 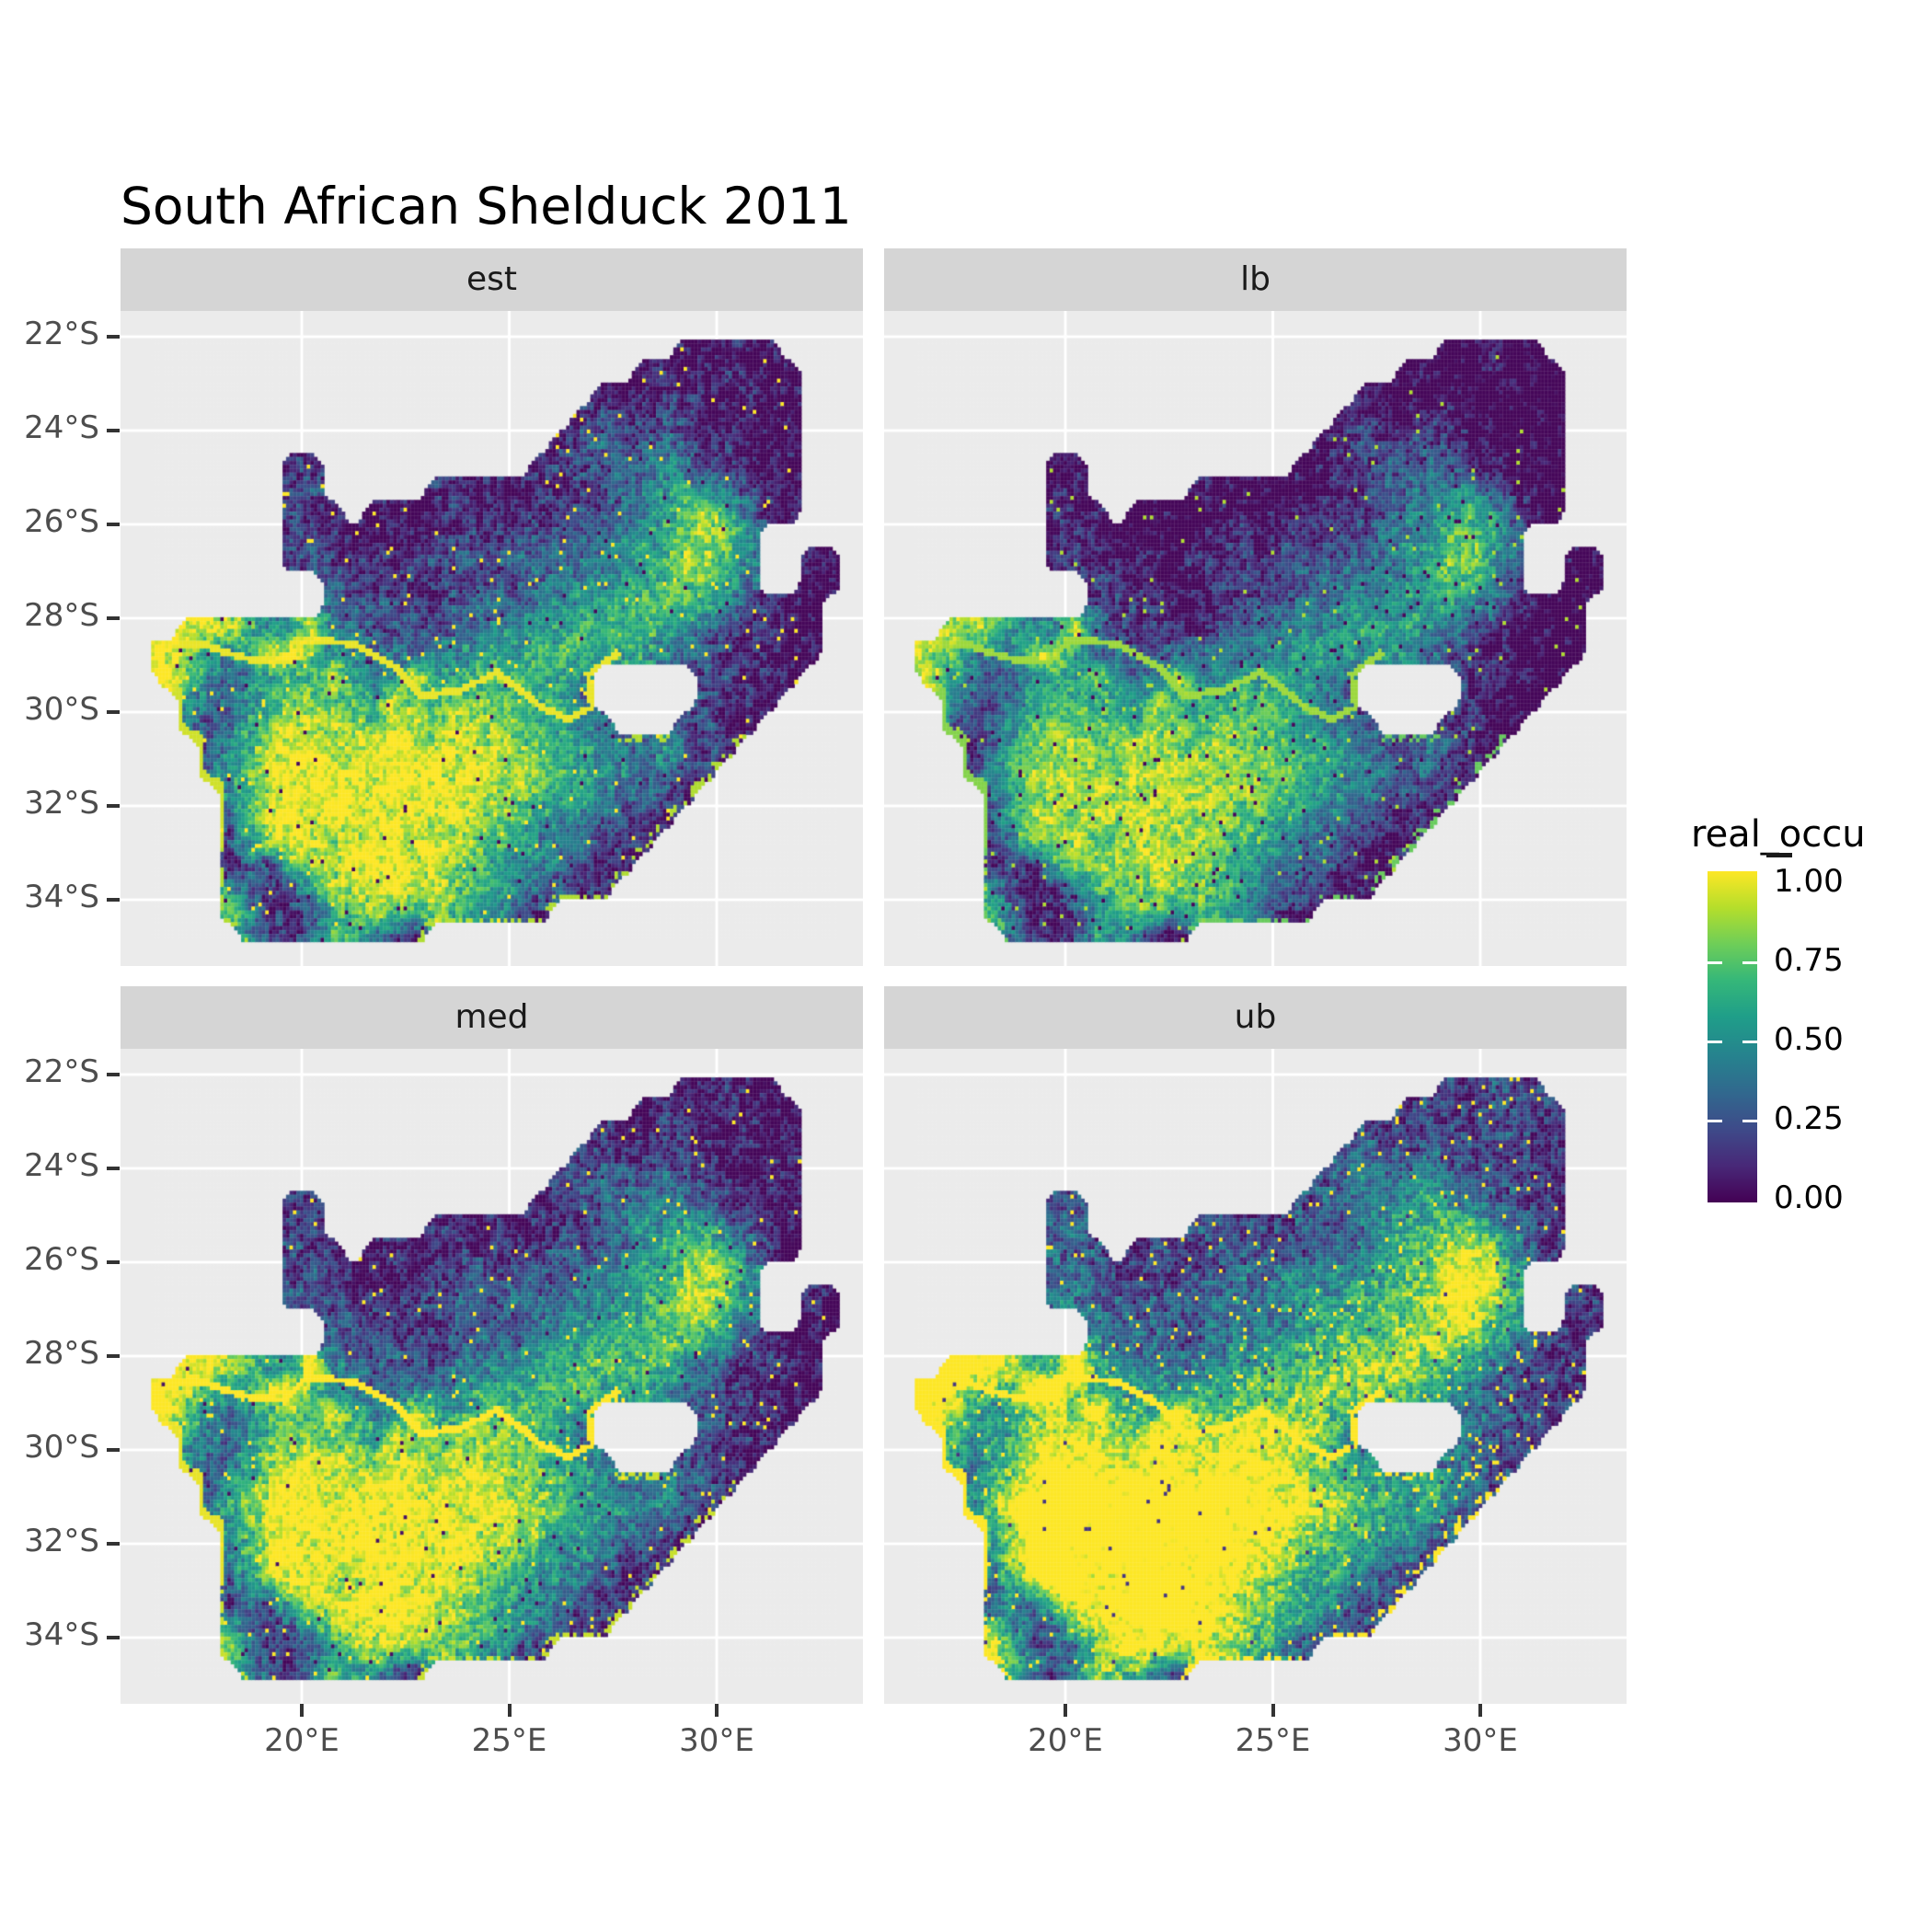 What do you see at coordinates (1809, 1197) in the screenshot?
I see `legend-label: 0.00` at bounding box center [1809, 1197].